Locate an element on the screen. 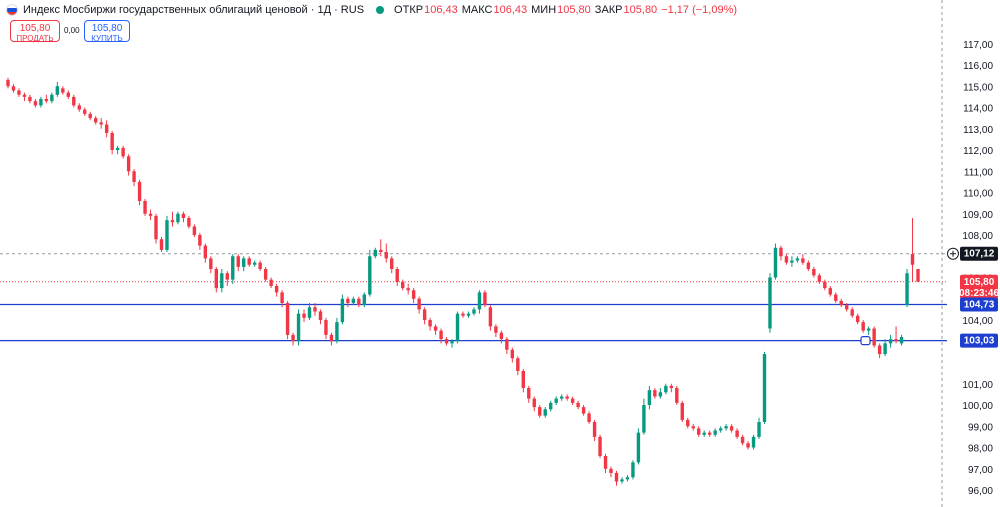 The width and height of the screenshot is (1000, 507). level-handle is located at coordinates (865, 341).